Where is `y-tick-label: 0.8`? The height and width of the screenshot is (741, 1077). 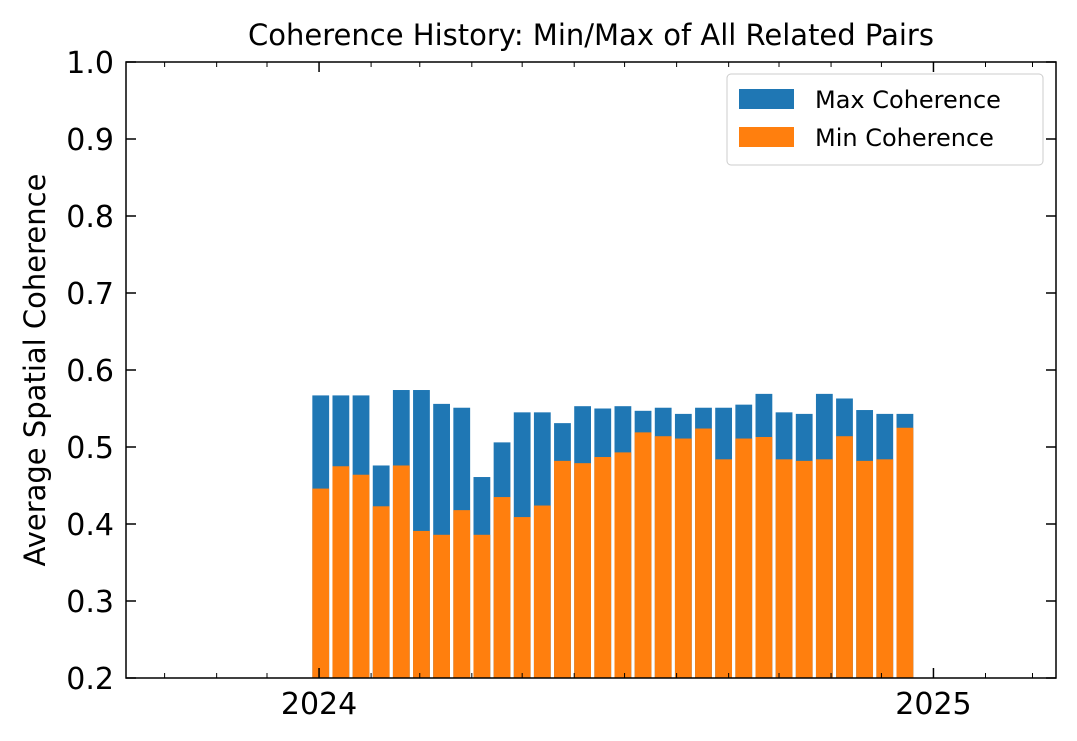 y-tick-label: 0.8 is located at coordinates (90, 217).